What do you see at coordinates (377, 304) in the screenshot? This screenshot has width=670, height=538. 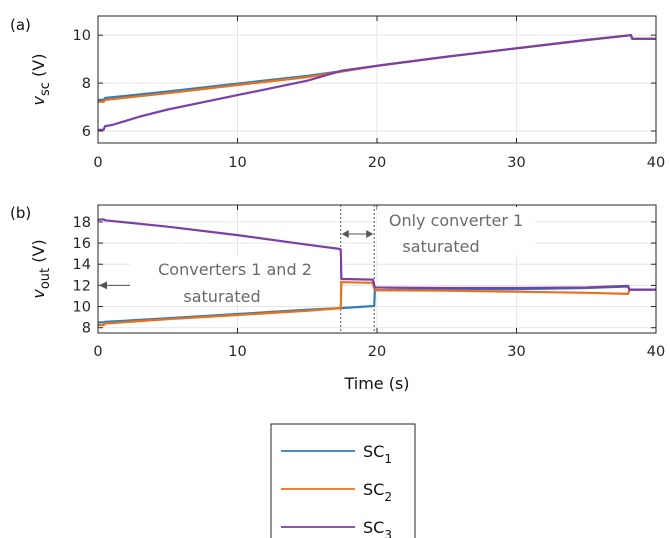 I see `series-line-sc2` at bounding box center [377, 304].